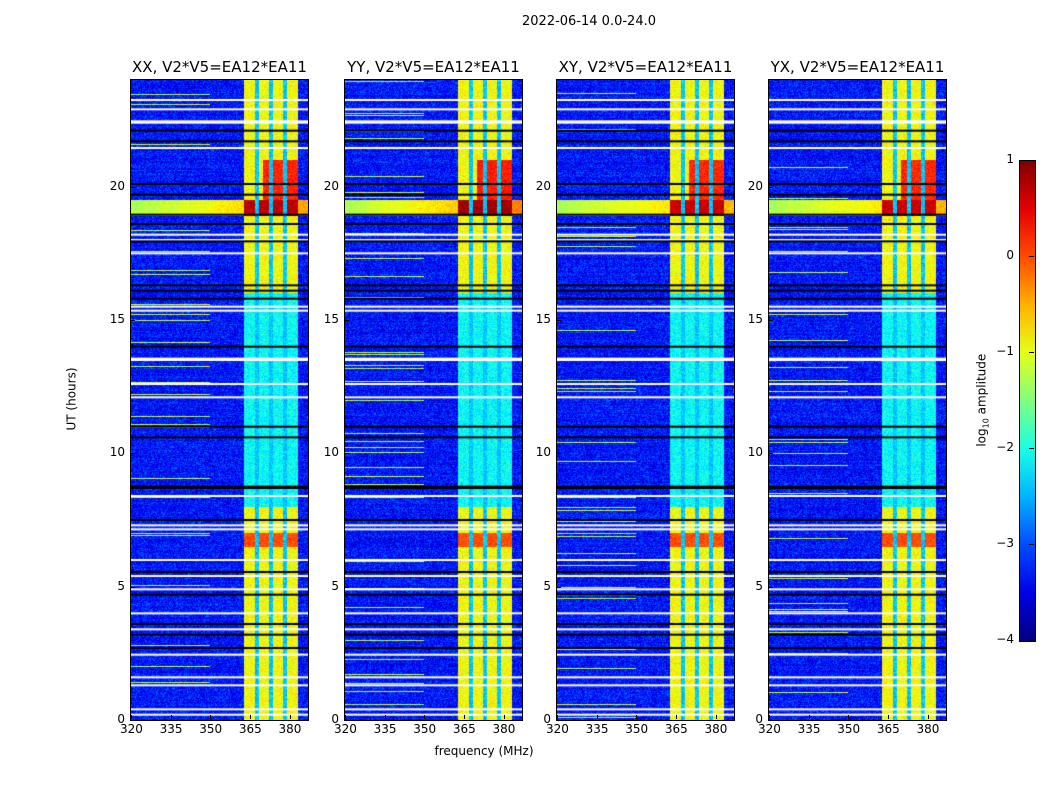 The image size is (1050, 800). Describe the element at coordinates (589, 21) in the screenshot. I see `figure-title: 2022-06-14 0.0-24.0` at that location.